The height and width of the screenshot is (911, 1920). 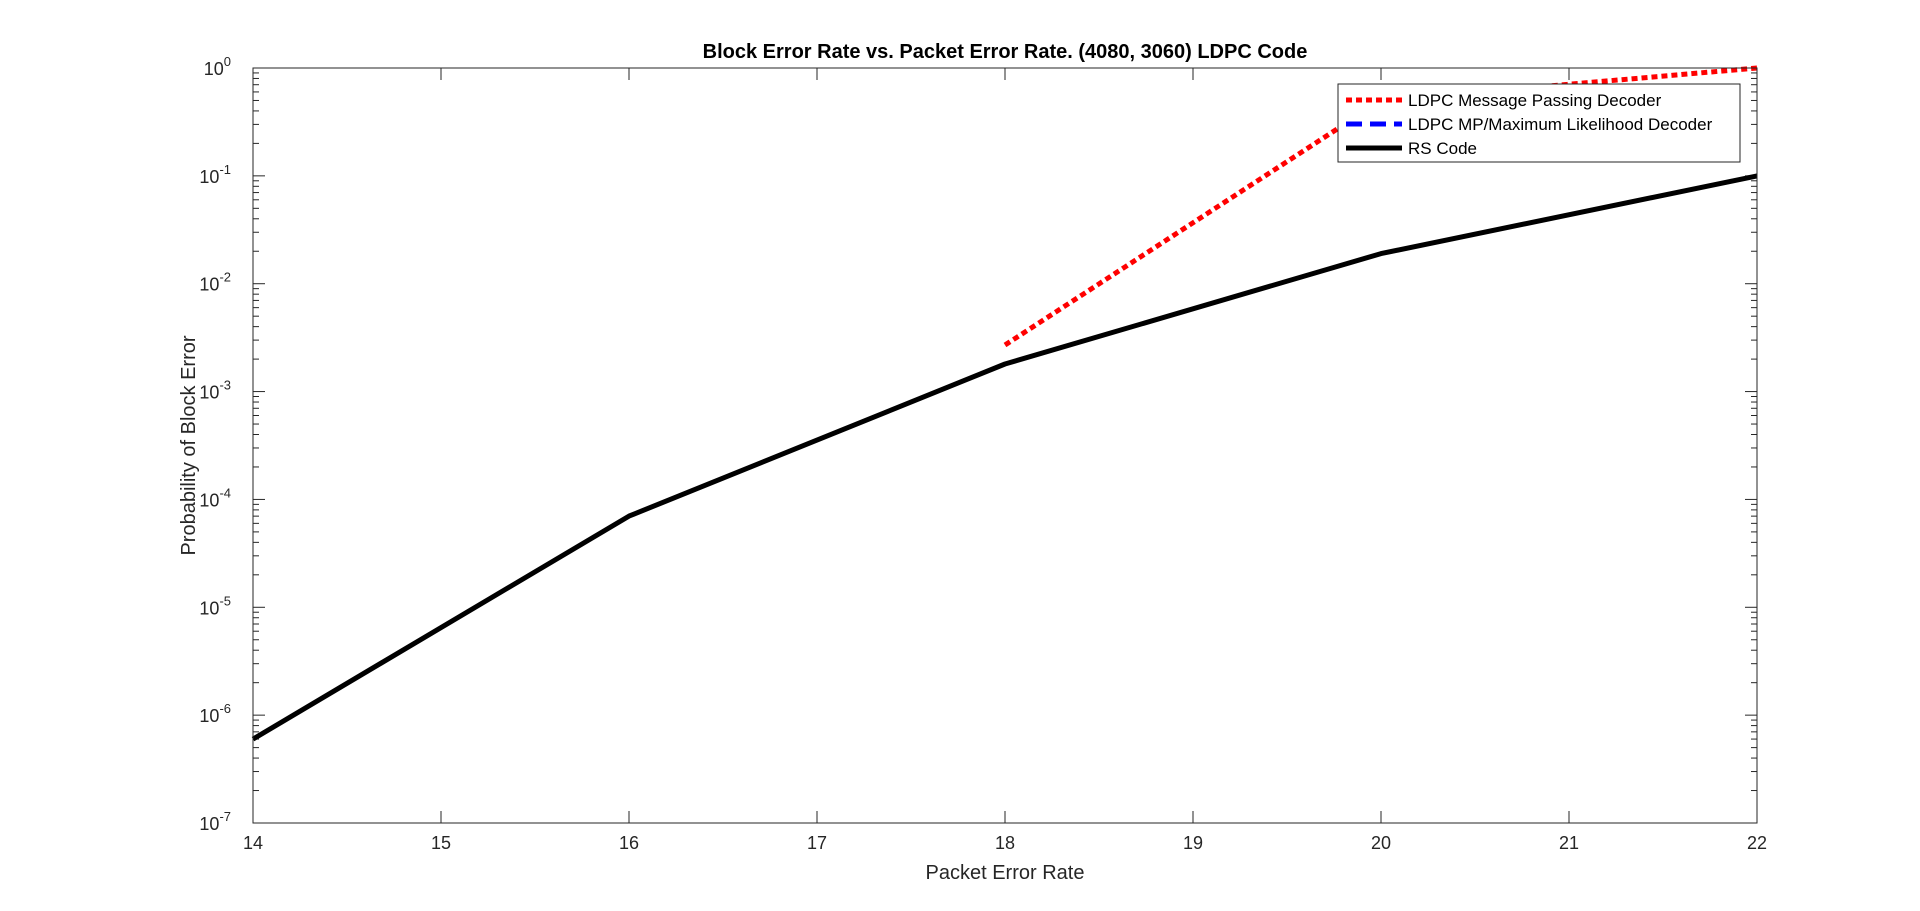 I want to click on y-tick-label: 10⁻¹, so click(x=215, y=174).